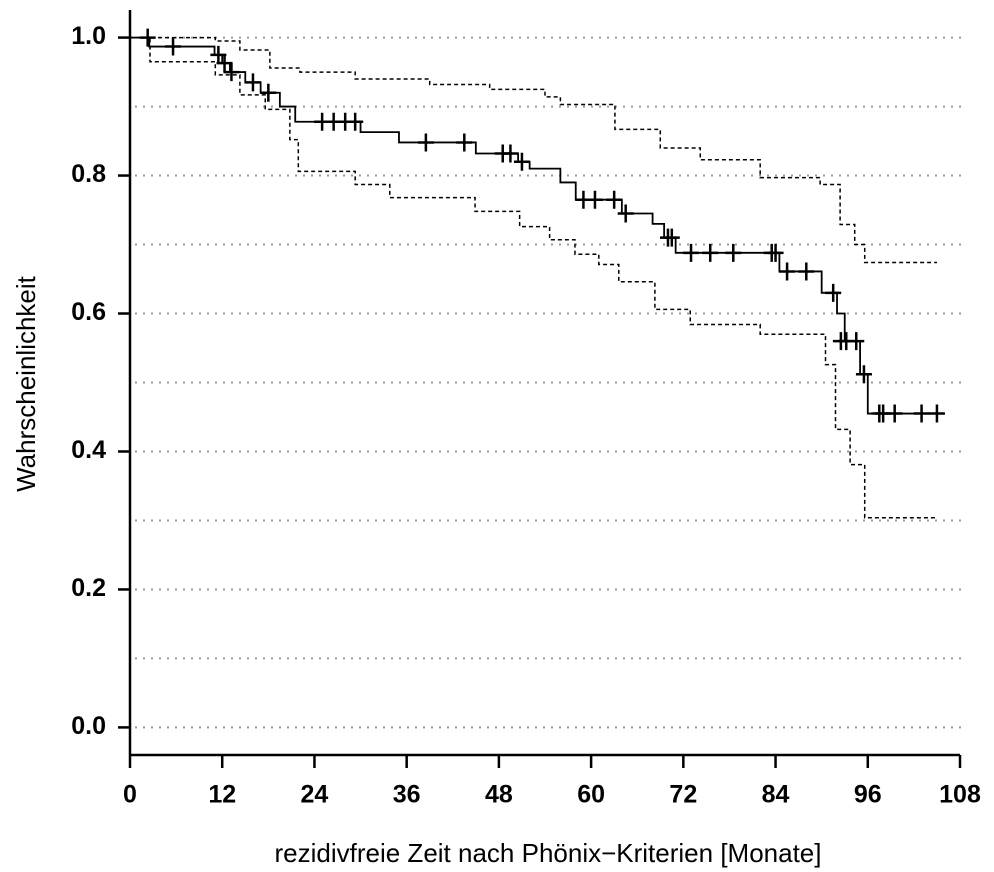  What do you see at coordinates (88, 174) in the screenshot?
I see `y-tick-label: 0.8` at bounding box center [88, 174].